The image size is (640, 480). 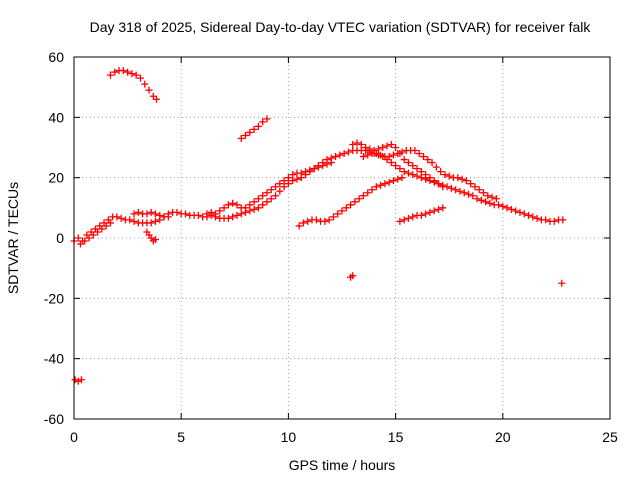 I want to click on x-tick-label: 0, so click(x=74, y=437).